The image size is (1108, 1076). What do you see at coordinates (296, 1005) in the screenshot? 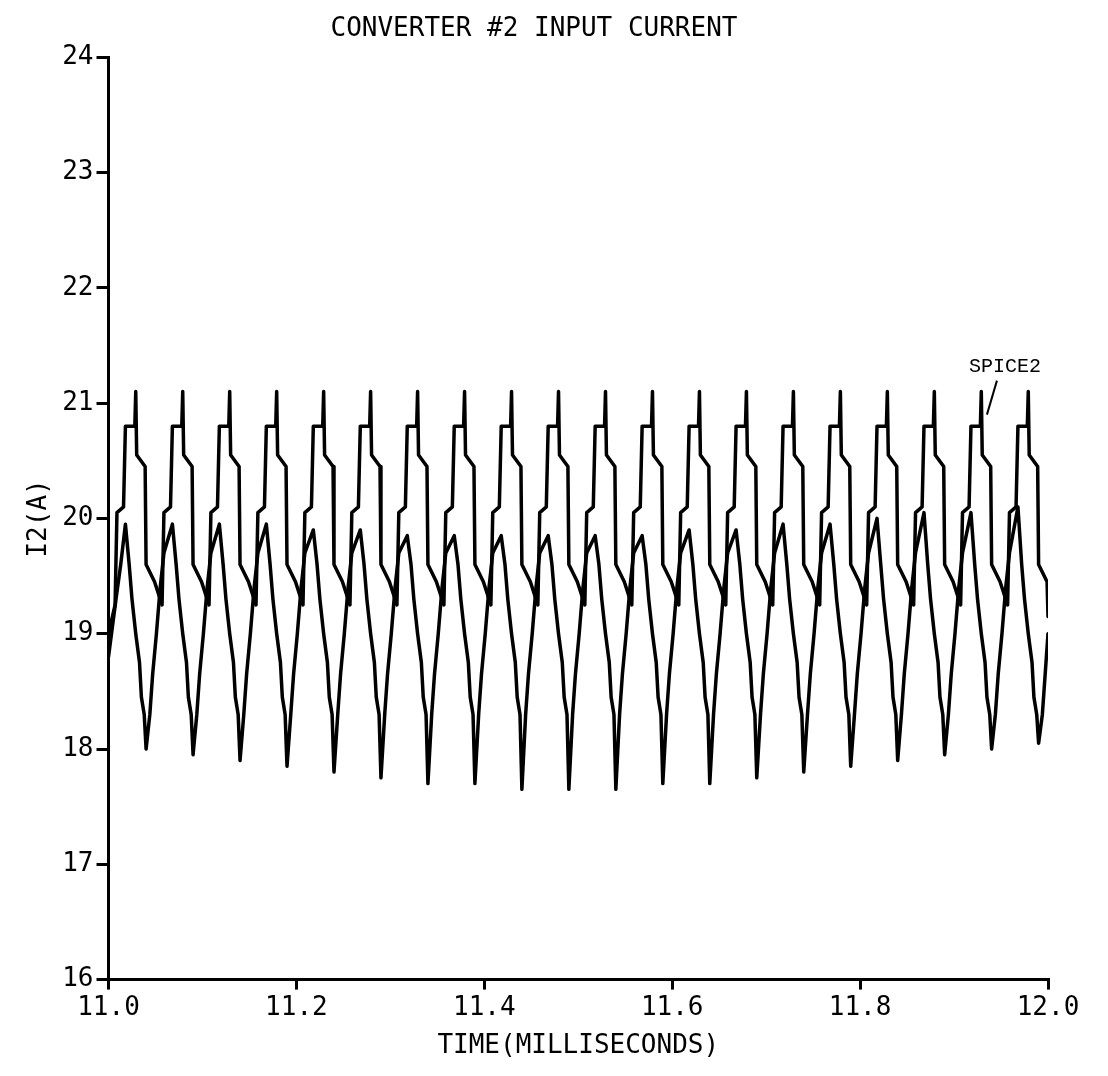
I see `x-tick-label: 11.2` at bounding box center [296, 1005].